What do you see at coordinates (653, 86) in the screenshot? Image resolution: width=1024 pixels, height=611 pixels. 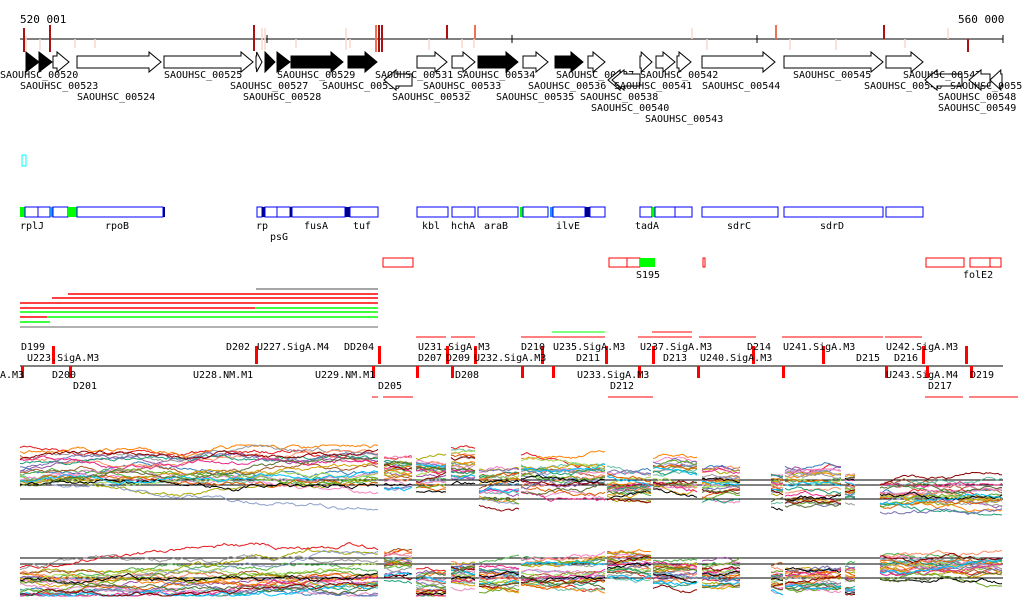 I see `gene-label: SAOUHSC_00541` at bounding box center [653, 86].